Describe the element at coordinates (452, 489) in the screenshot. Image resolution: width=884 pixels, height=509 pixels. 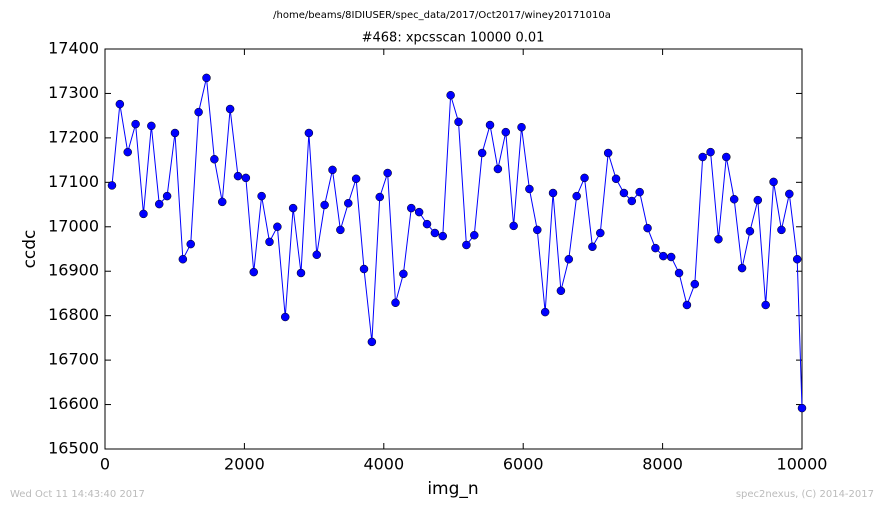
I see `x-axis-label: img_n` at that location.